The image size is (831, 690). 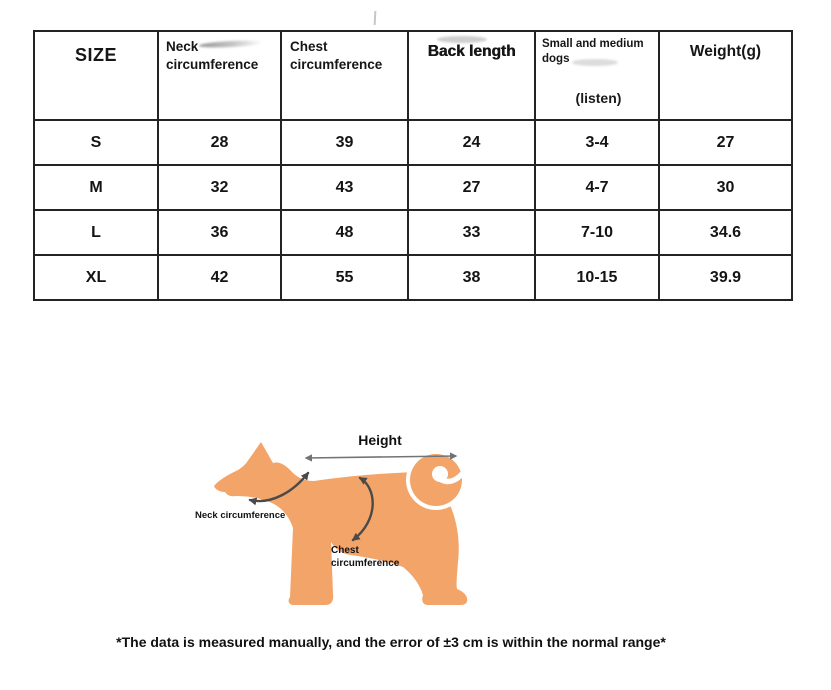 I want to click on header-dogs-label: Small and medium dogs, so click(x=593, y=51).